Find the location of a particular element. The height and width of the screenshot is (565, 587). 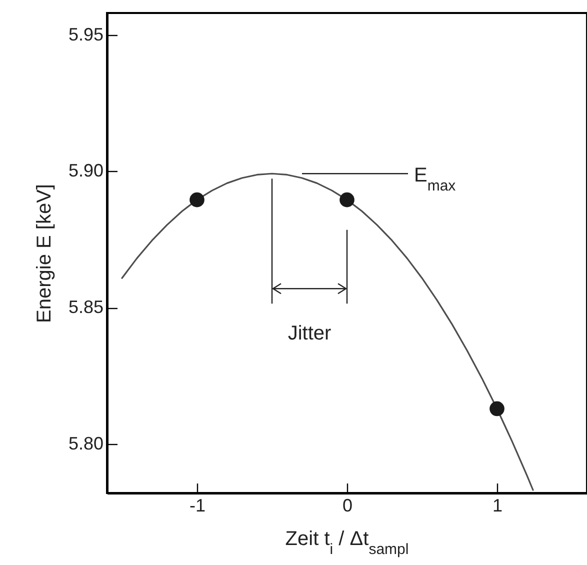

annotation: E$_{max}$ is located at coordinates (435, 179).